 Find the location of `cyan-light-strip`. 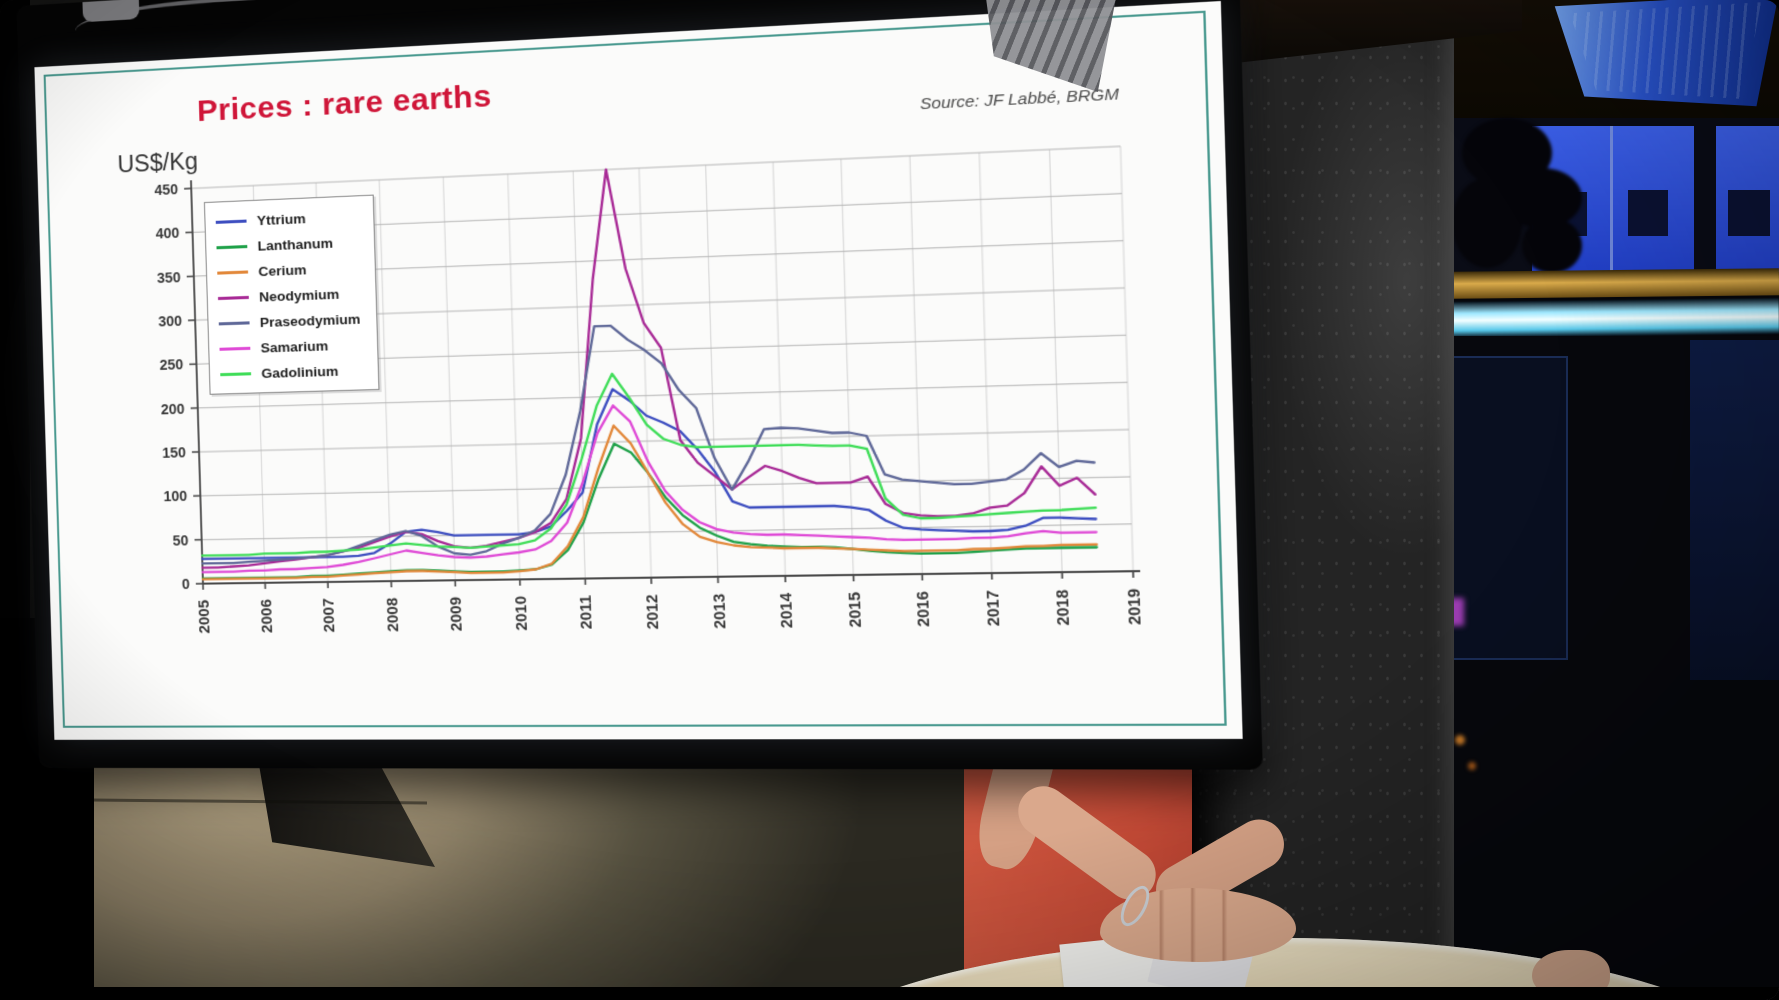

cyan-light-strip is located at coordinates (1615, 318).